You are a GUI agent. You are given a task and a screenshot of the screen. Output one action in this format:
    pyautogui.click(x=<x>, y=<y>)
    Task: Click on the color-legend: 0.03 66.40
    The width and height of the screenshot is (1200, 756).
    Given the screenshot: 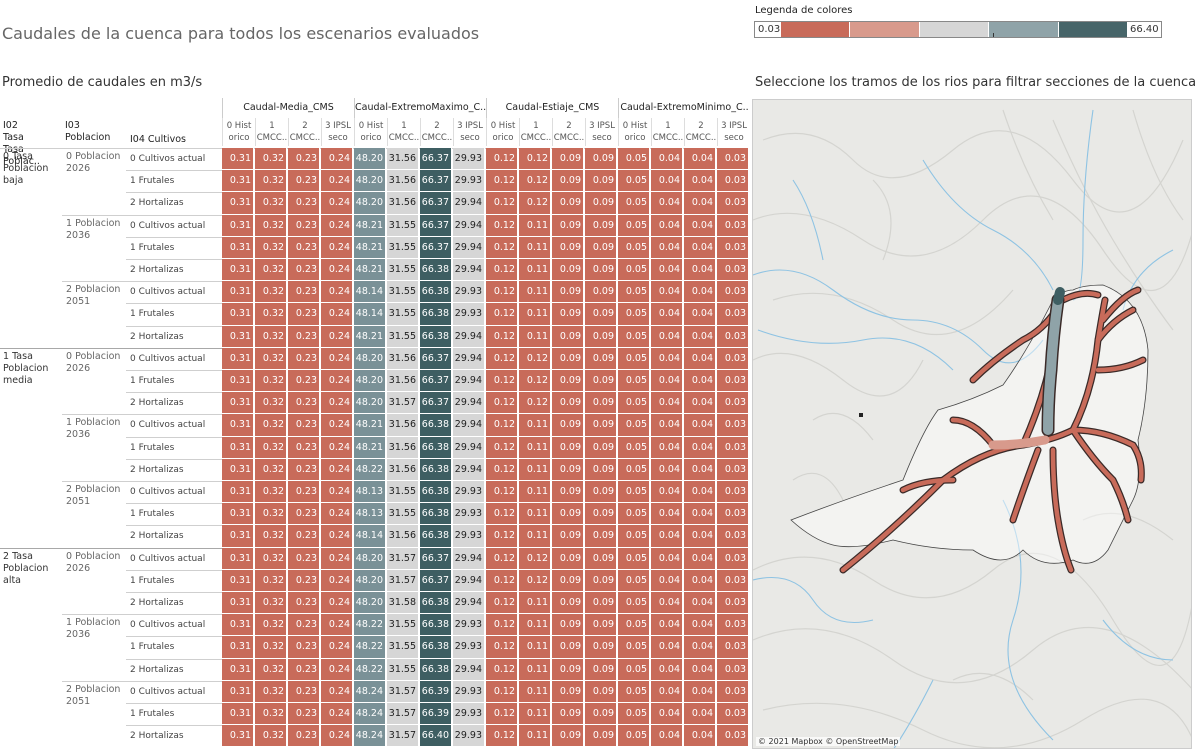 What is the action you would take?
    pyautogui.click(x=958, y=29)
    